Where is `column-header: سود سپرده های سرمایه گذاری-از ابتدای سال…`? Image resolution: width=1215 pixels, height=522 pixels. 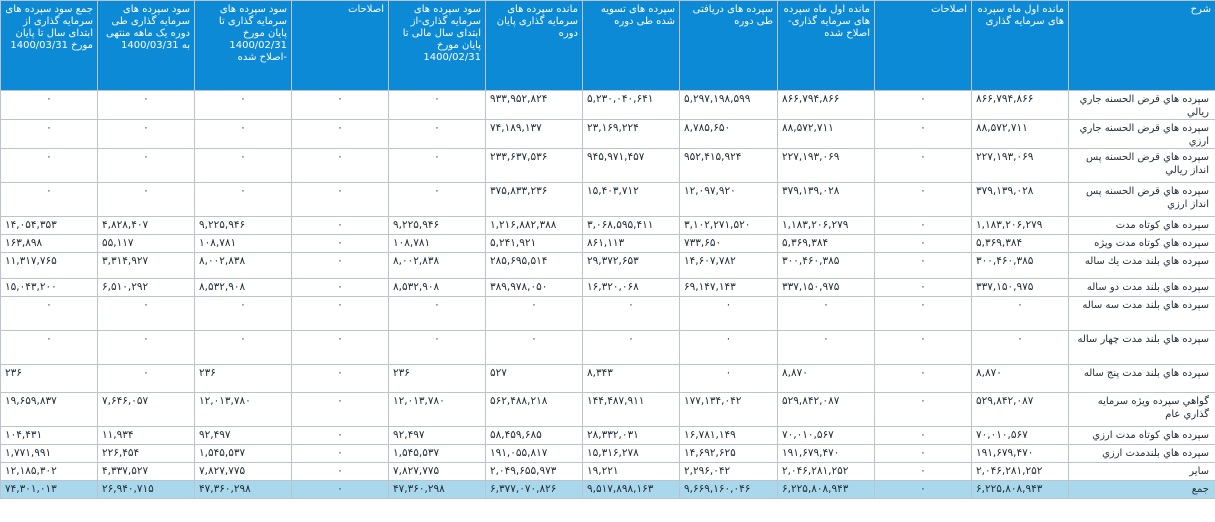
column-header: سود سپرده های سرمایه گذاری-از ابتدای سال… is located at coordinates (437, 45).